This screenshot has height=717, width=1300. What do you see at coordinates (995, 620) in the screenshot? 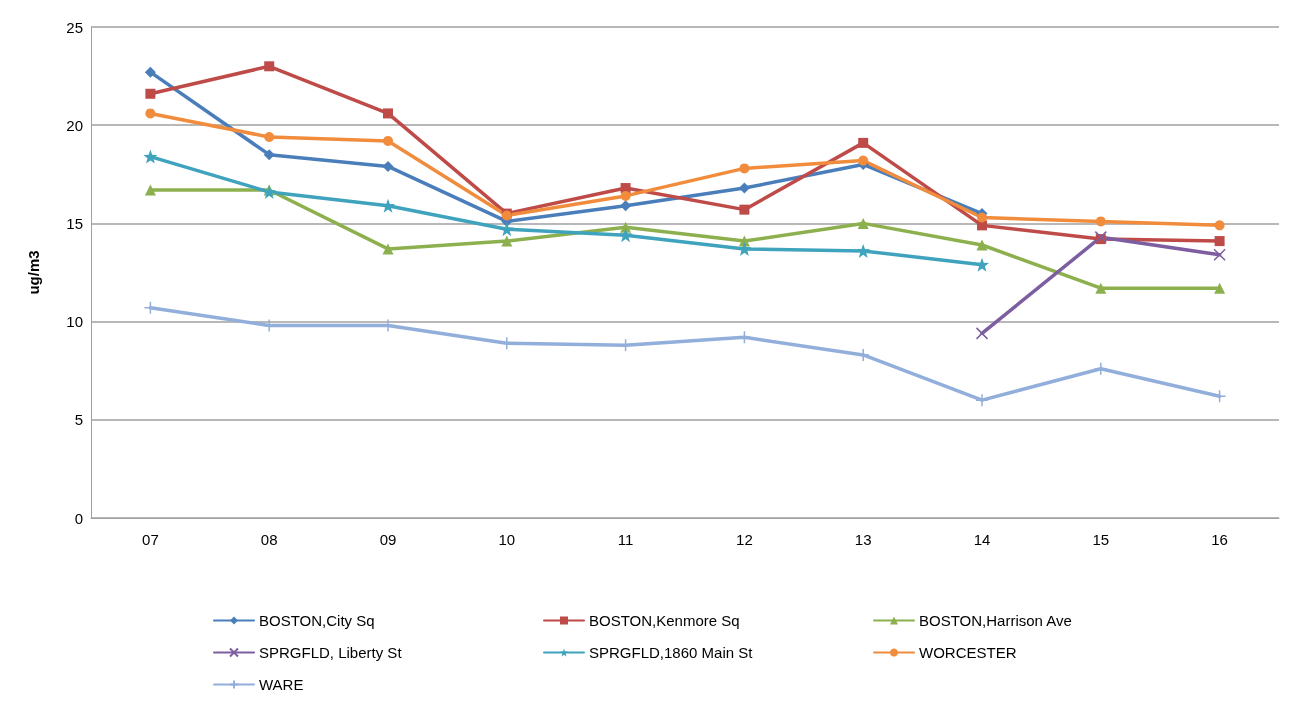
I see `legend-label: BOSTON,Harrison Ave` at bounding box center [995, 620].